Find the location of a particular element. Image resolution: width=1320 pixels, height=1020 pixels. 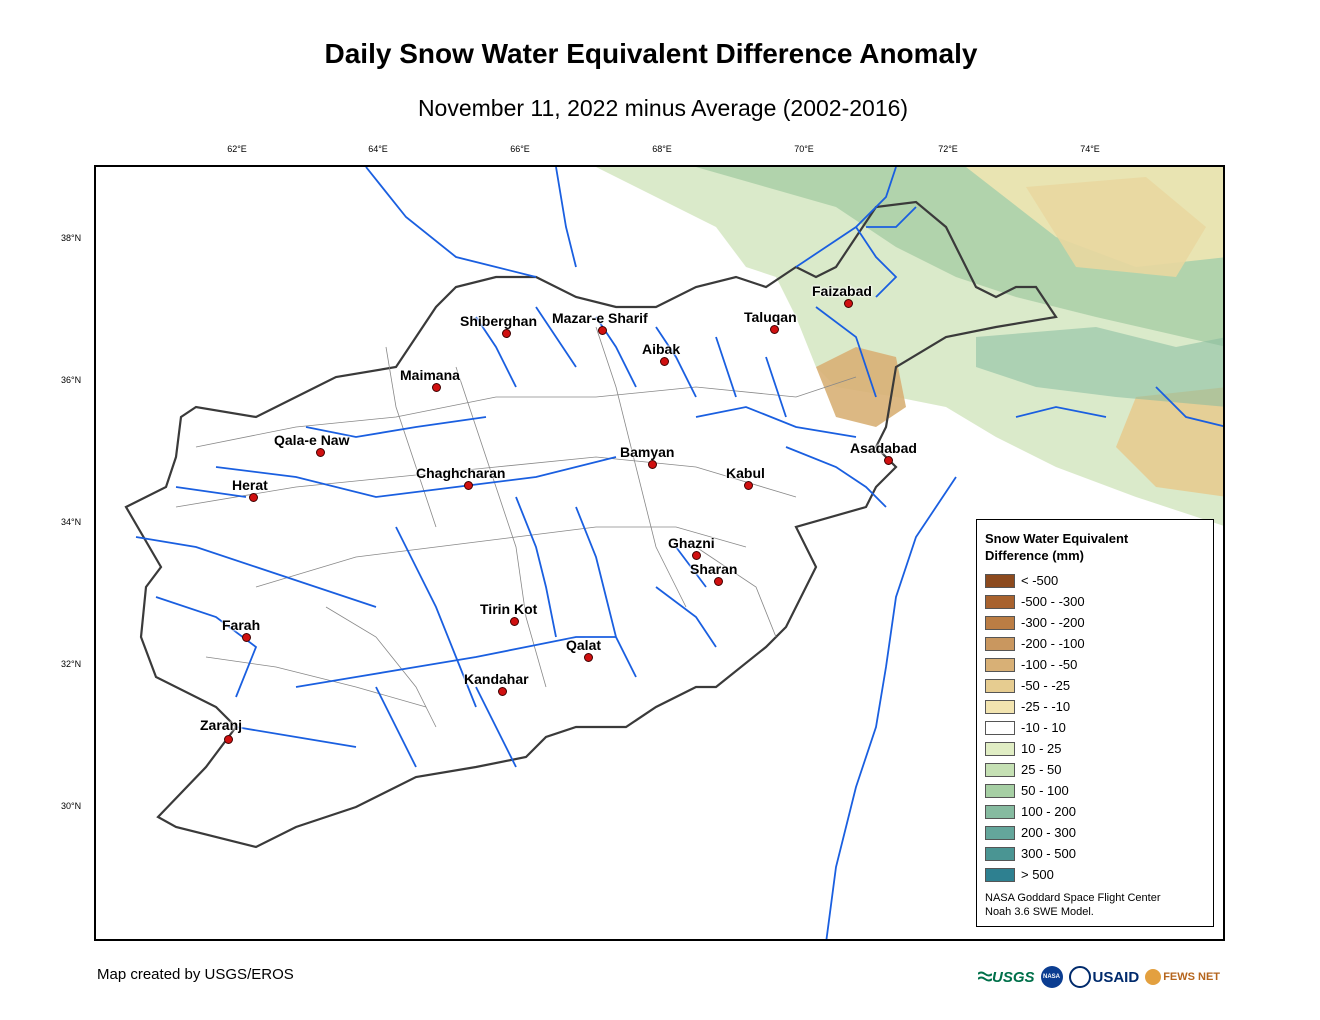

city-label: Mazar-e Sharif is located at coordinates (600, 318).